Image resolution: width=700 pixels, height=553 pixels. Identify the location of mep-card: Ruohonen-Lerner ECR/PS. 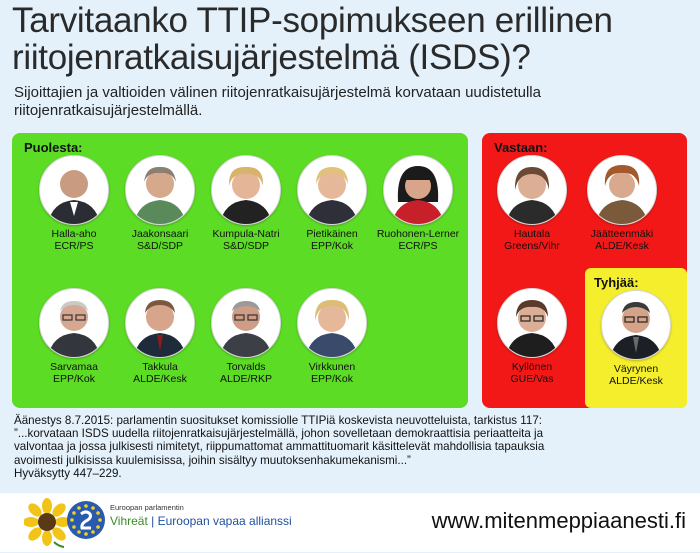
(418, 203).